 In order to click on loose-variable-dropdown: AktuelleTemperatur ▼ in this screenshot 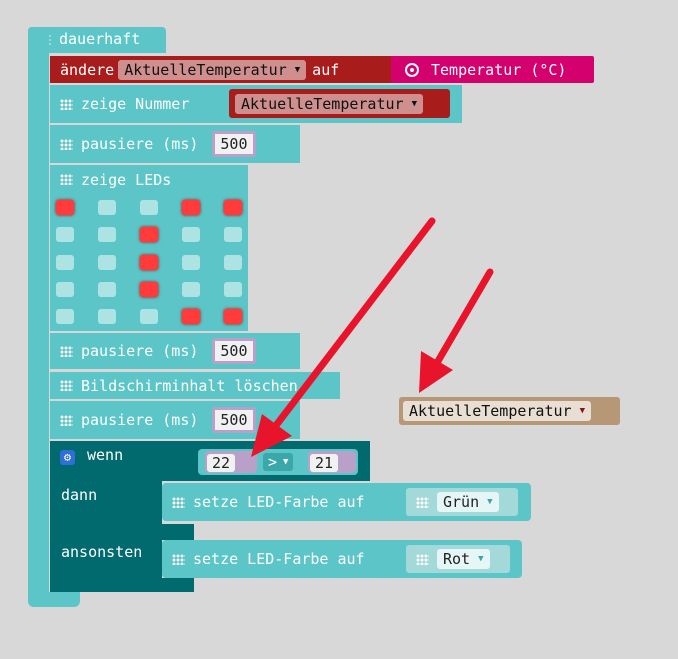, I will do `click(497, 411)`.